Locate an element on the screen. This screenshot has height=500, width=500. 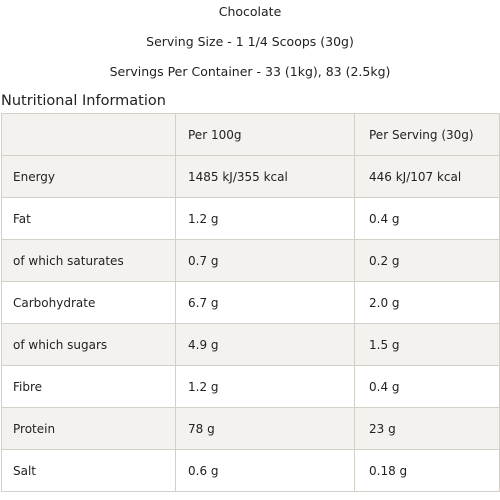
per-serving-value: 446 kJ/107 kcal is located at coordinates (427, 176).